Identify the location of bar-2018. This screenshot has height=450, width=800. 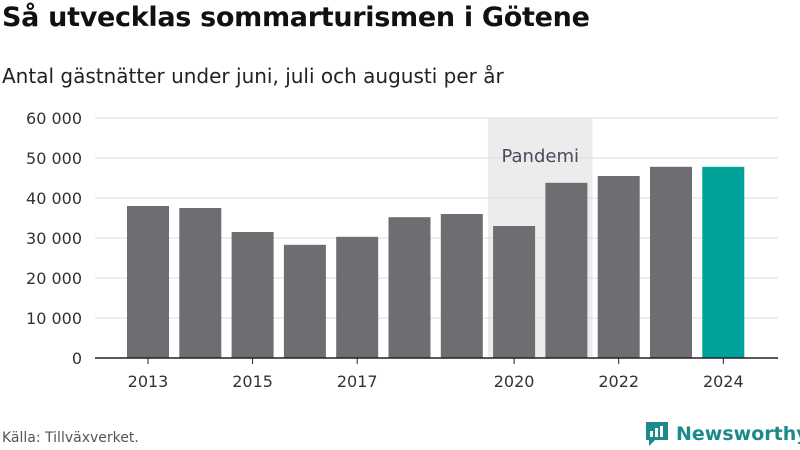
(409, 287).